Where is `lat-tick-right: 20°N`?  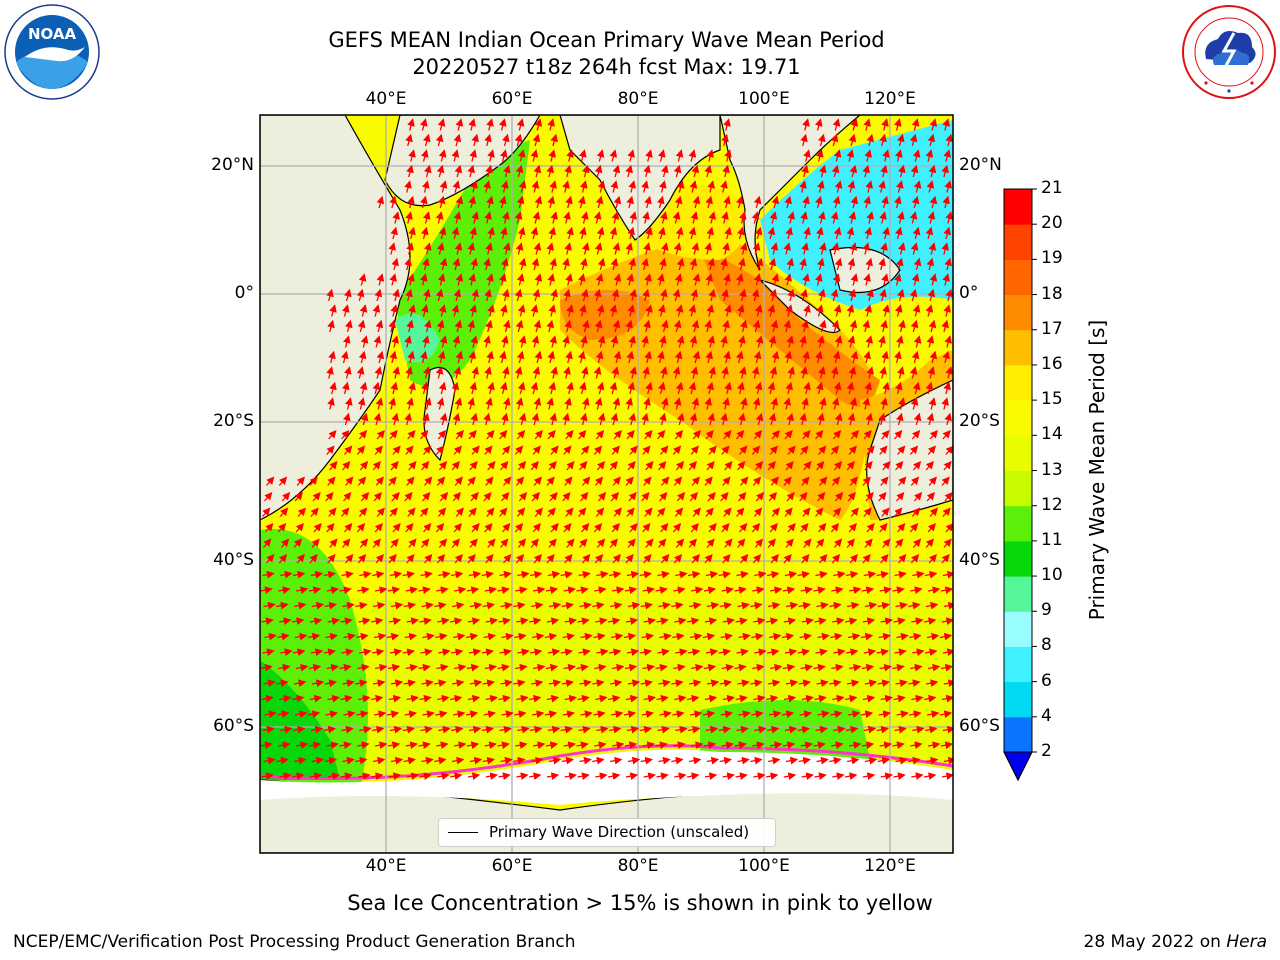
lat-tick-right: 20°N is located at coordinates (980, 165).